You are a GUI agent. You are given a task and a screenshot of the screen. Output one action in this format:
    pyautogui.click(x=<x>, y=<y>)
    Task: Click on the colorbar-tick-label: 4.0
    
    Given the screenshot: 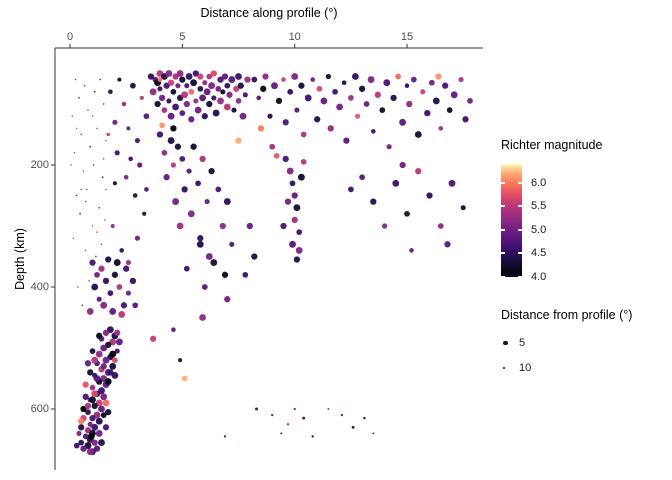 What is the action you would take?
    pyautogui.click(x=539, y=277)
    